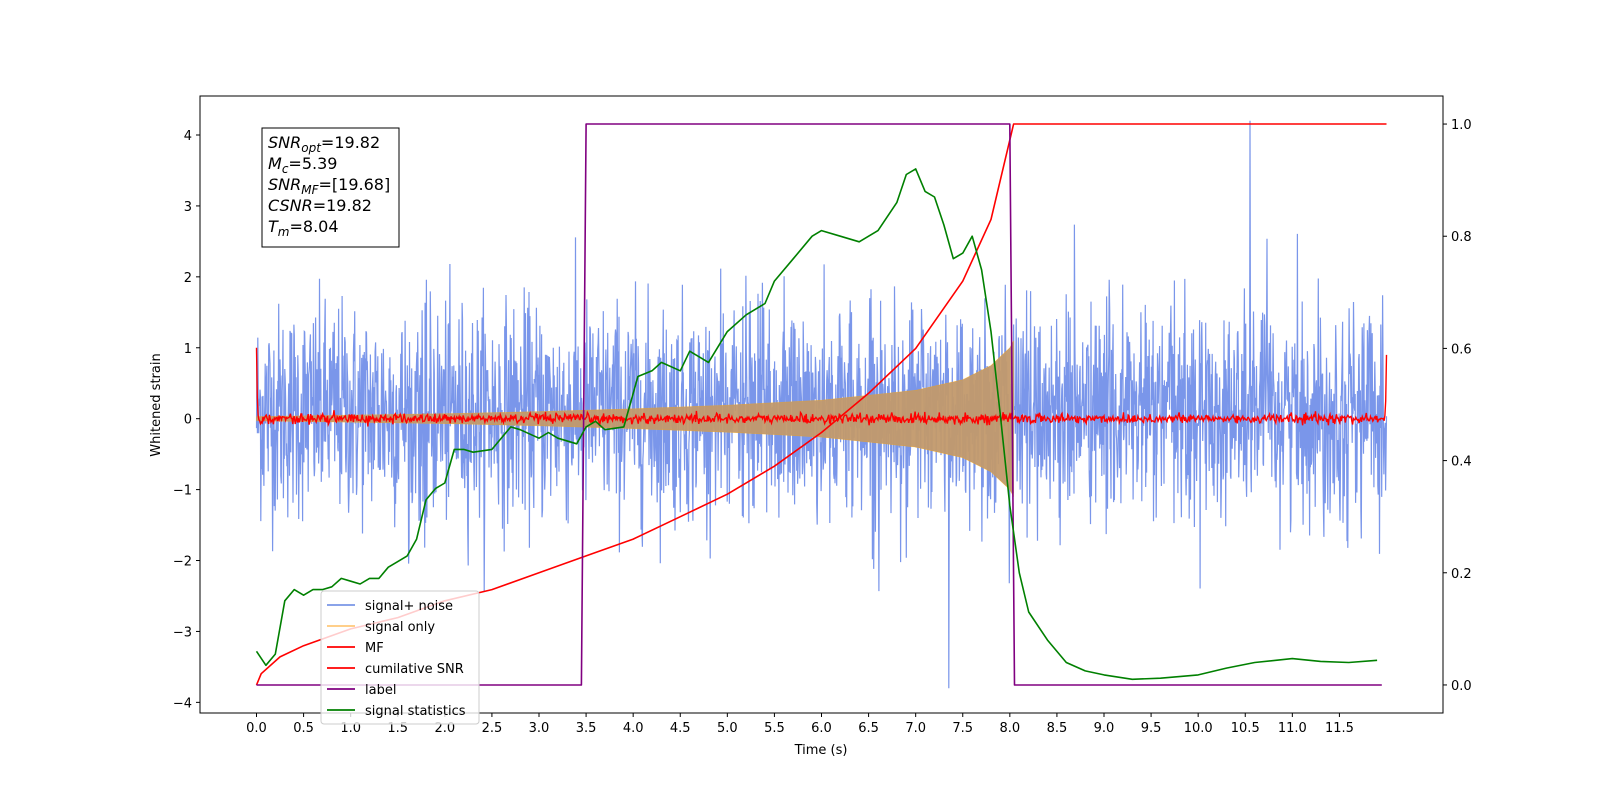 This screenshot has height=800, width=1600. Describe the element at coordinates (380, 690) in the screenshot. I see `legend-label: label` at that location.